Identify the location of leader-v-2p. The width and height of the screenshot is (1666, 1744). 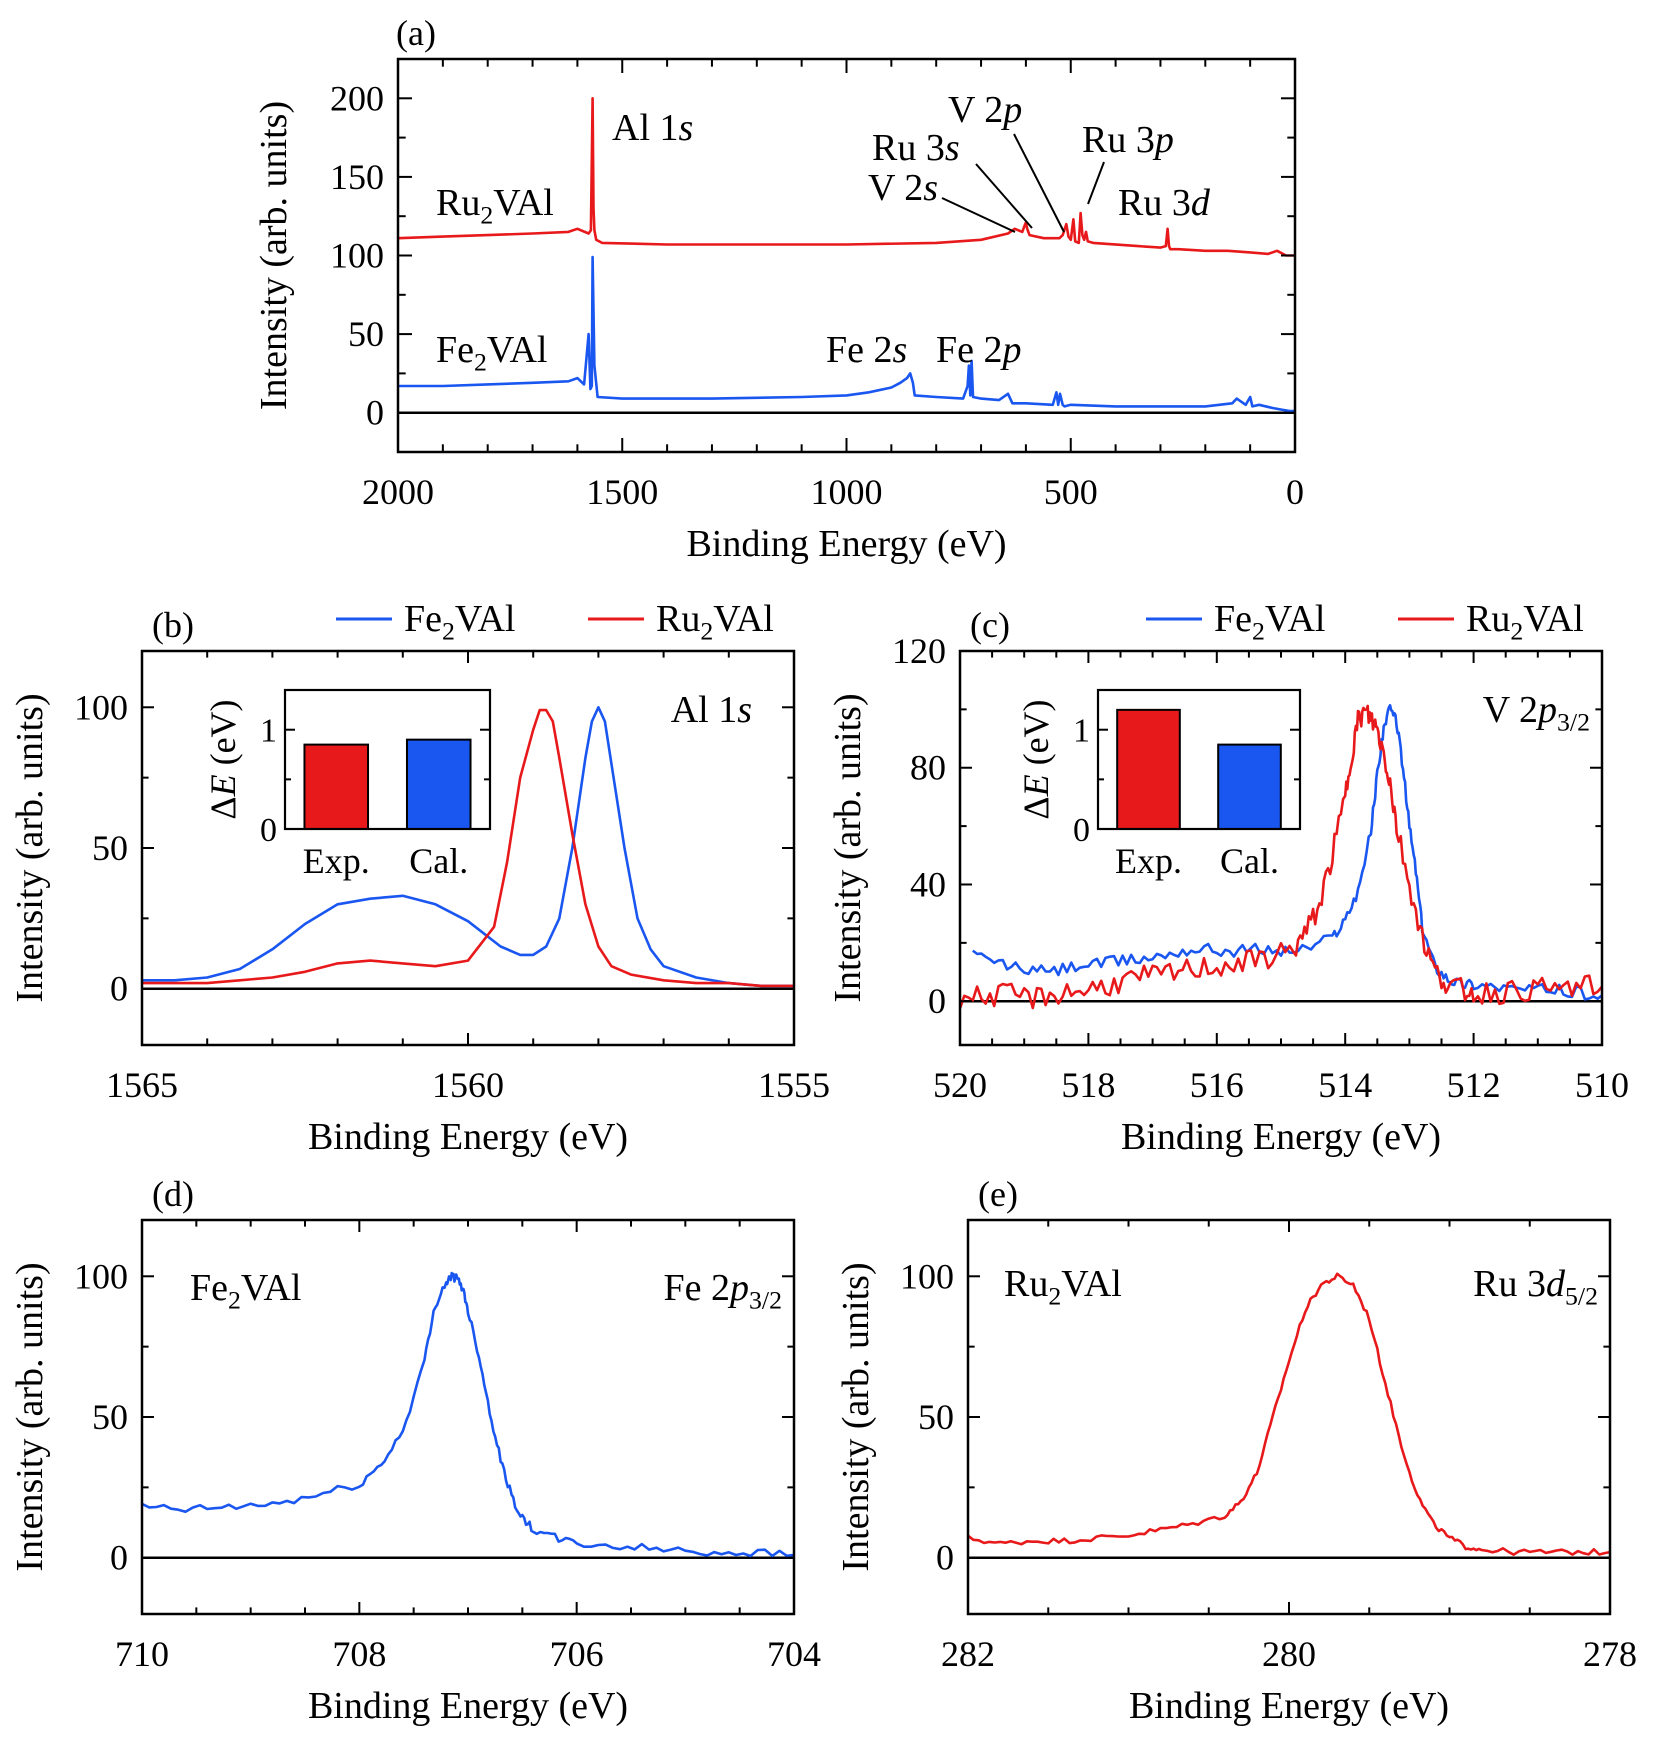
(1039, 183).